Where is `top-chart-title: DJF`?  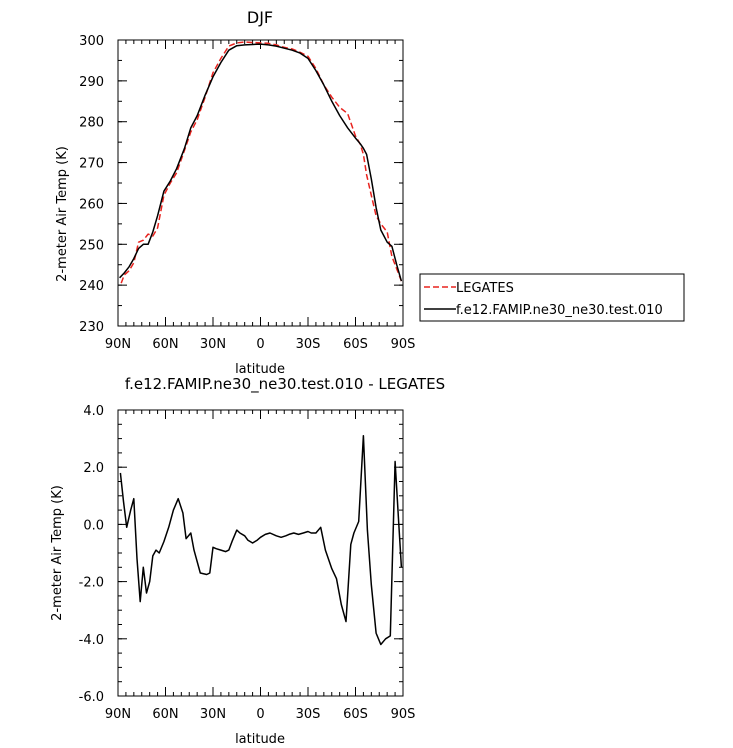
top-chart-title: DJF is located at coordinates (260, 17).